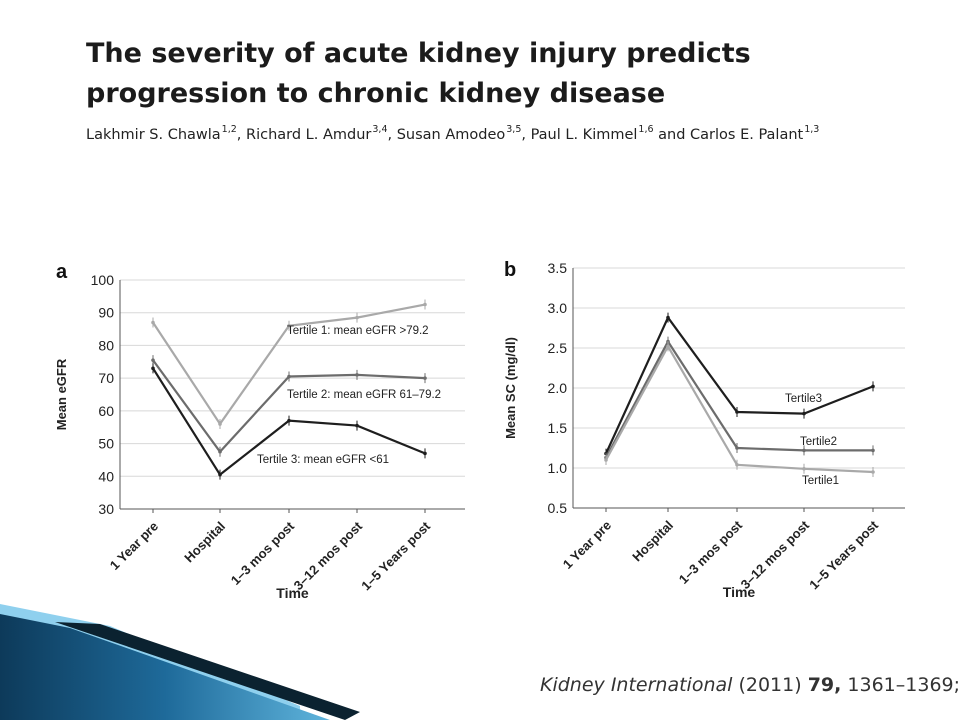  Describe the element at coordinates (106, 444) in the screenshot. I see `y-tick-label: 50` at that location.